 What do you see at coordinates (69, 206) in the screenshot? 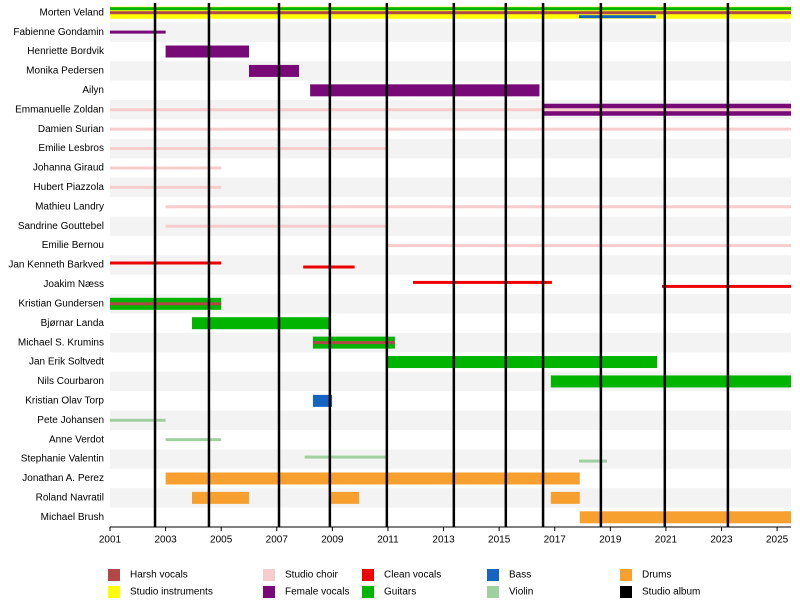
I see `member-label: Mathieu Landry` at bounding box center [69, 206].